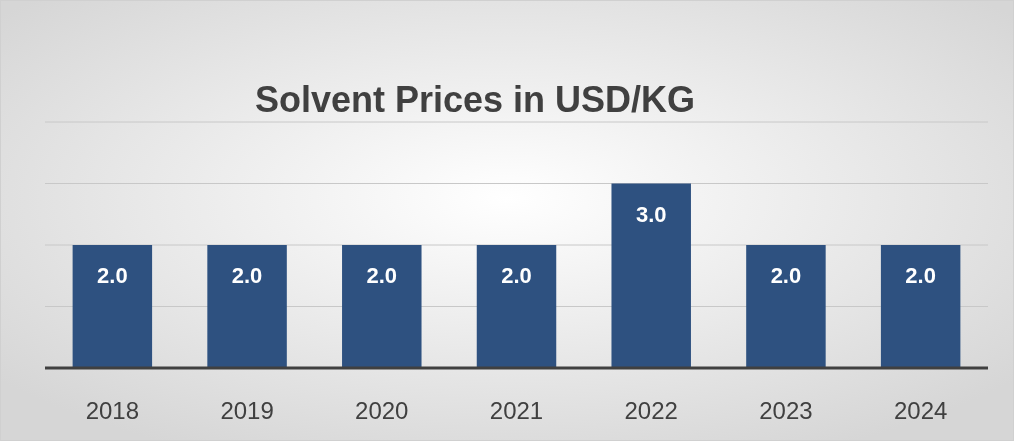 Image resolution: width=1014 pixels, height=441 pixels. What do you see at coordinates (247, 410) in the screenshot?
I see `x-tick-label: 2019` at bounding box center [247, 410].